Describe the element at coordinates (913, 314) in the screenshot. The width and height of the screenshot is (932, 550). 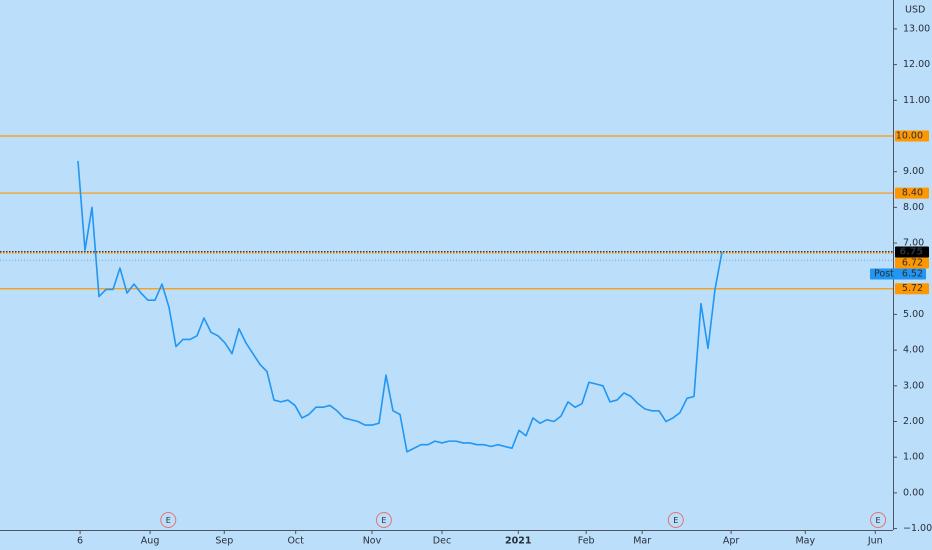
I see `y-tick-label: 5.00` at that location.